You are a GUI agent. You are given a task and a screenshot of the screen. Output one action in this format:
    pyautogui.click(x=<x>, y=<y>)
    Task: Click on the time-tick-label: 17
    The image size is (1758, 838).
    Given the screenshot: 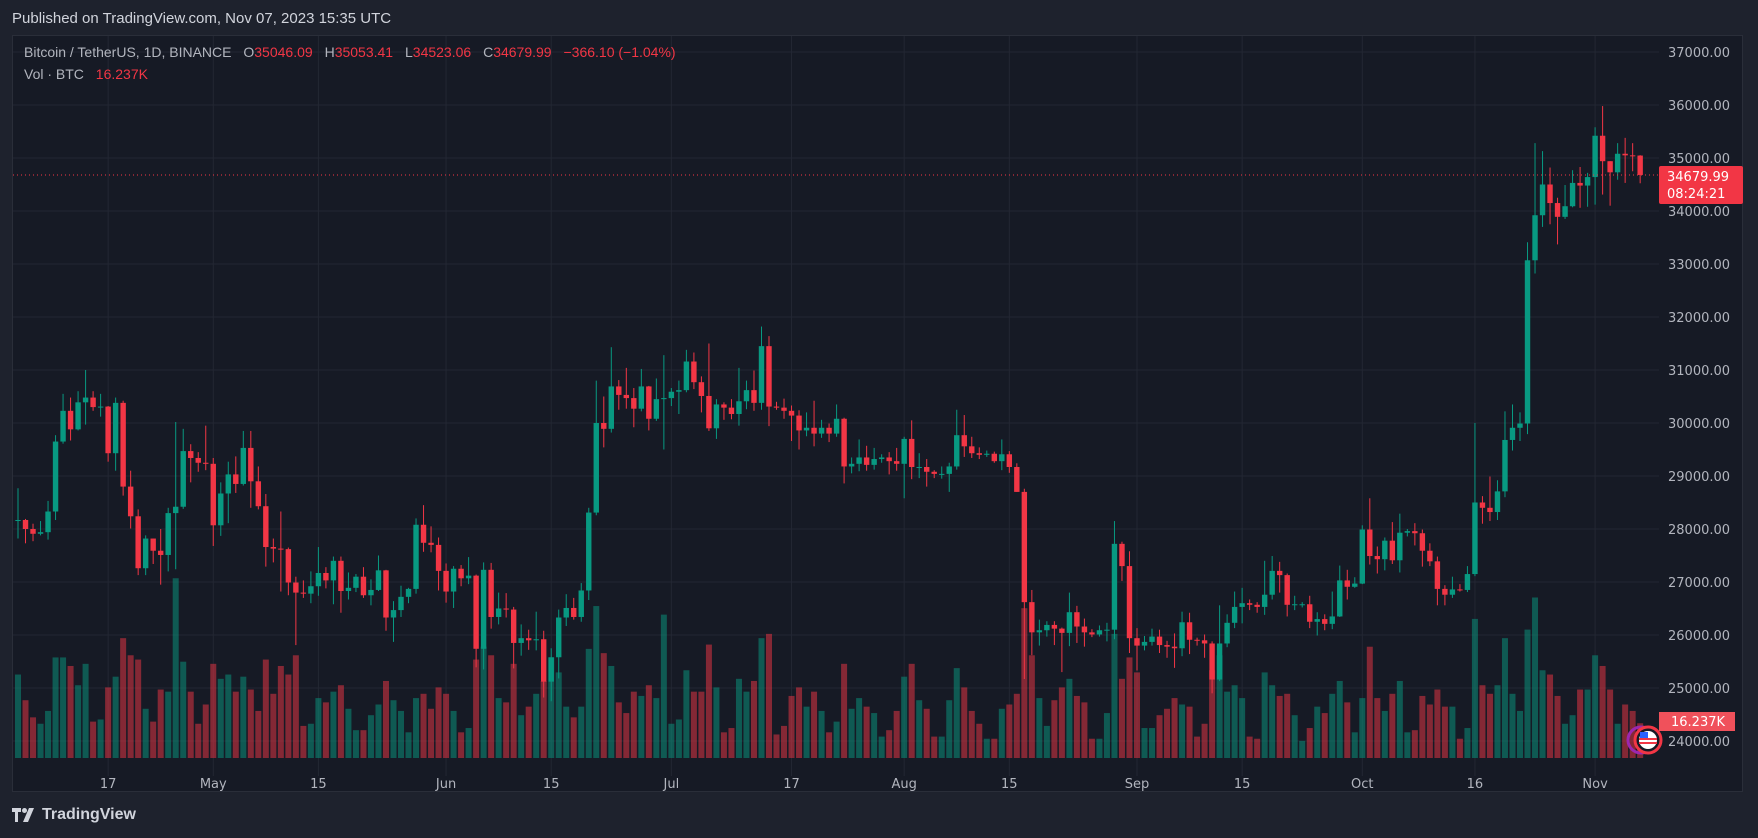 What is the action you would take?
    pyautogui.click(x=108, y=784)
    